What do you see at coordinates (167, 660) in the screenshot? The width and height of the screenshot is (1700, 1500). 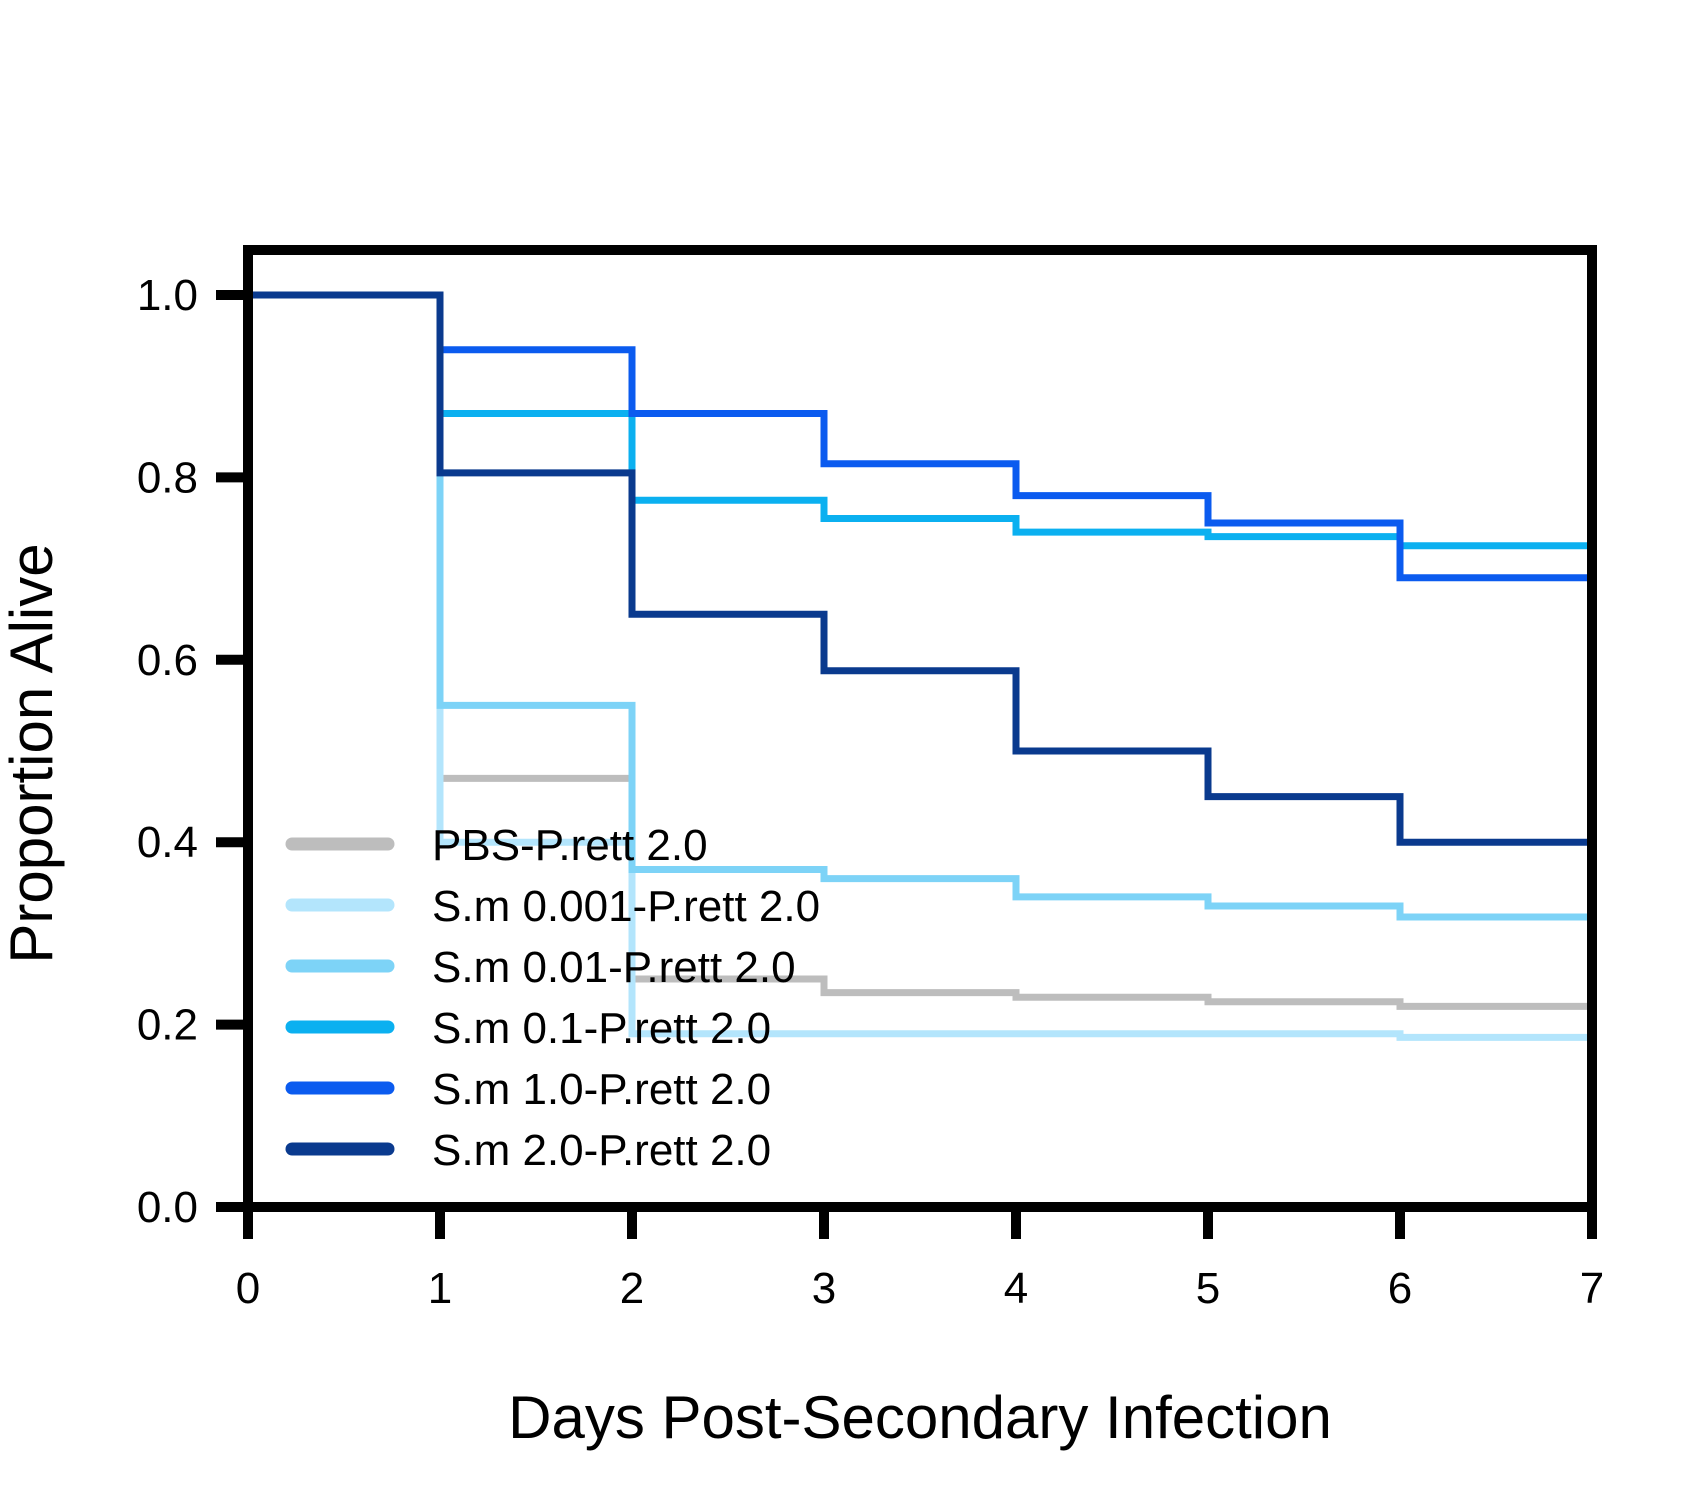 I see `y-tick-label-3: 0.6` at bounding box center [167, 660].